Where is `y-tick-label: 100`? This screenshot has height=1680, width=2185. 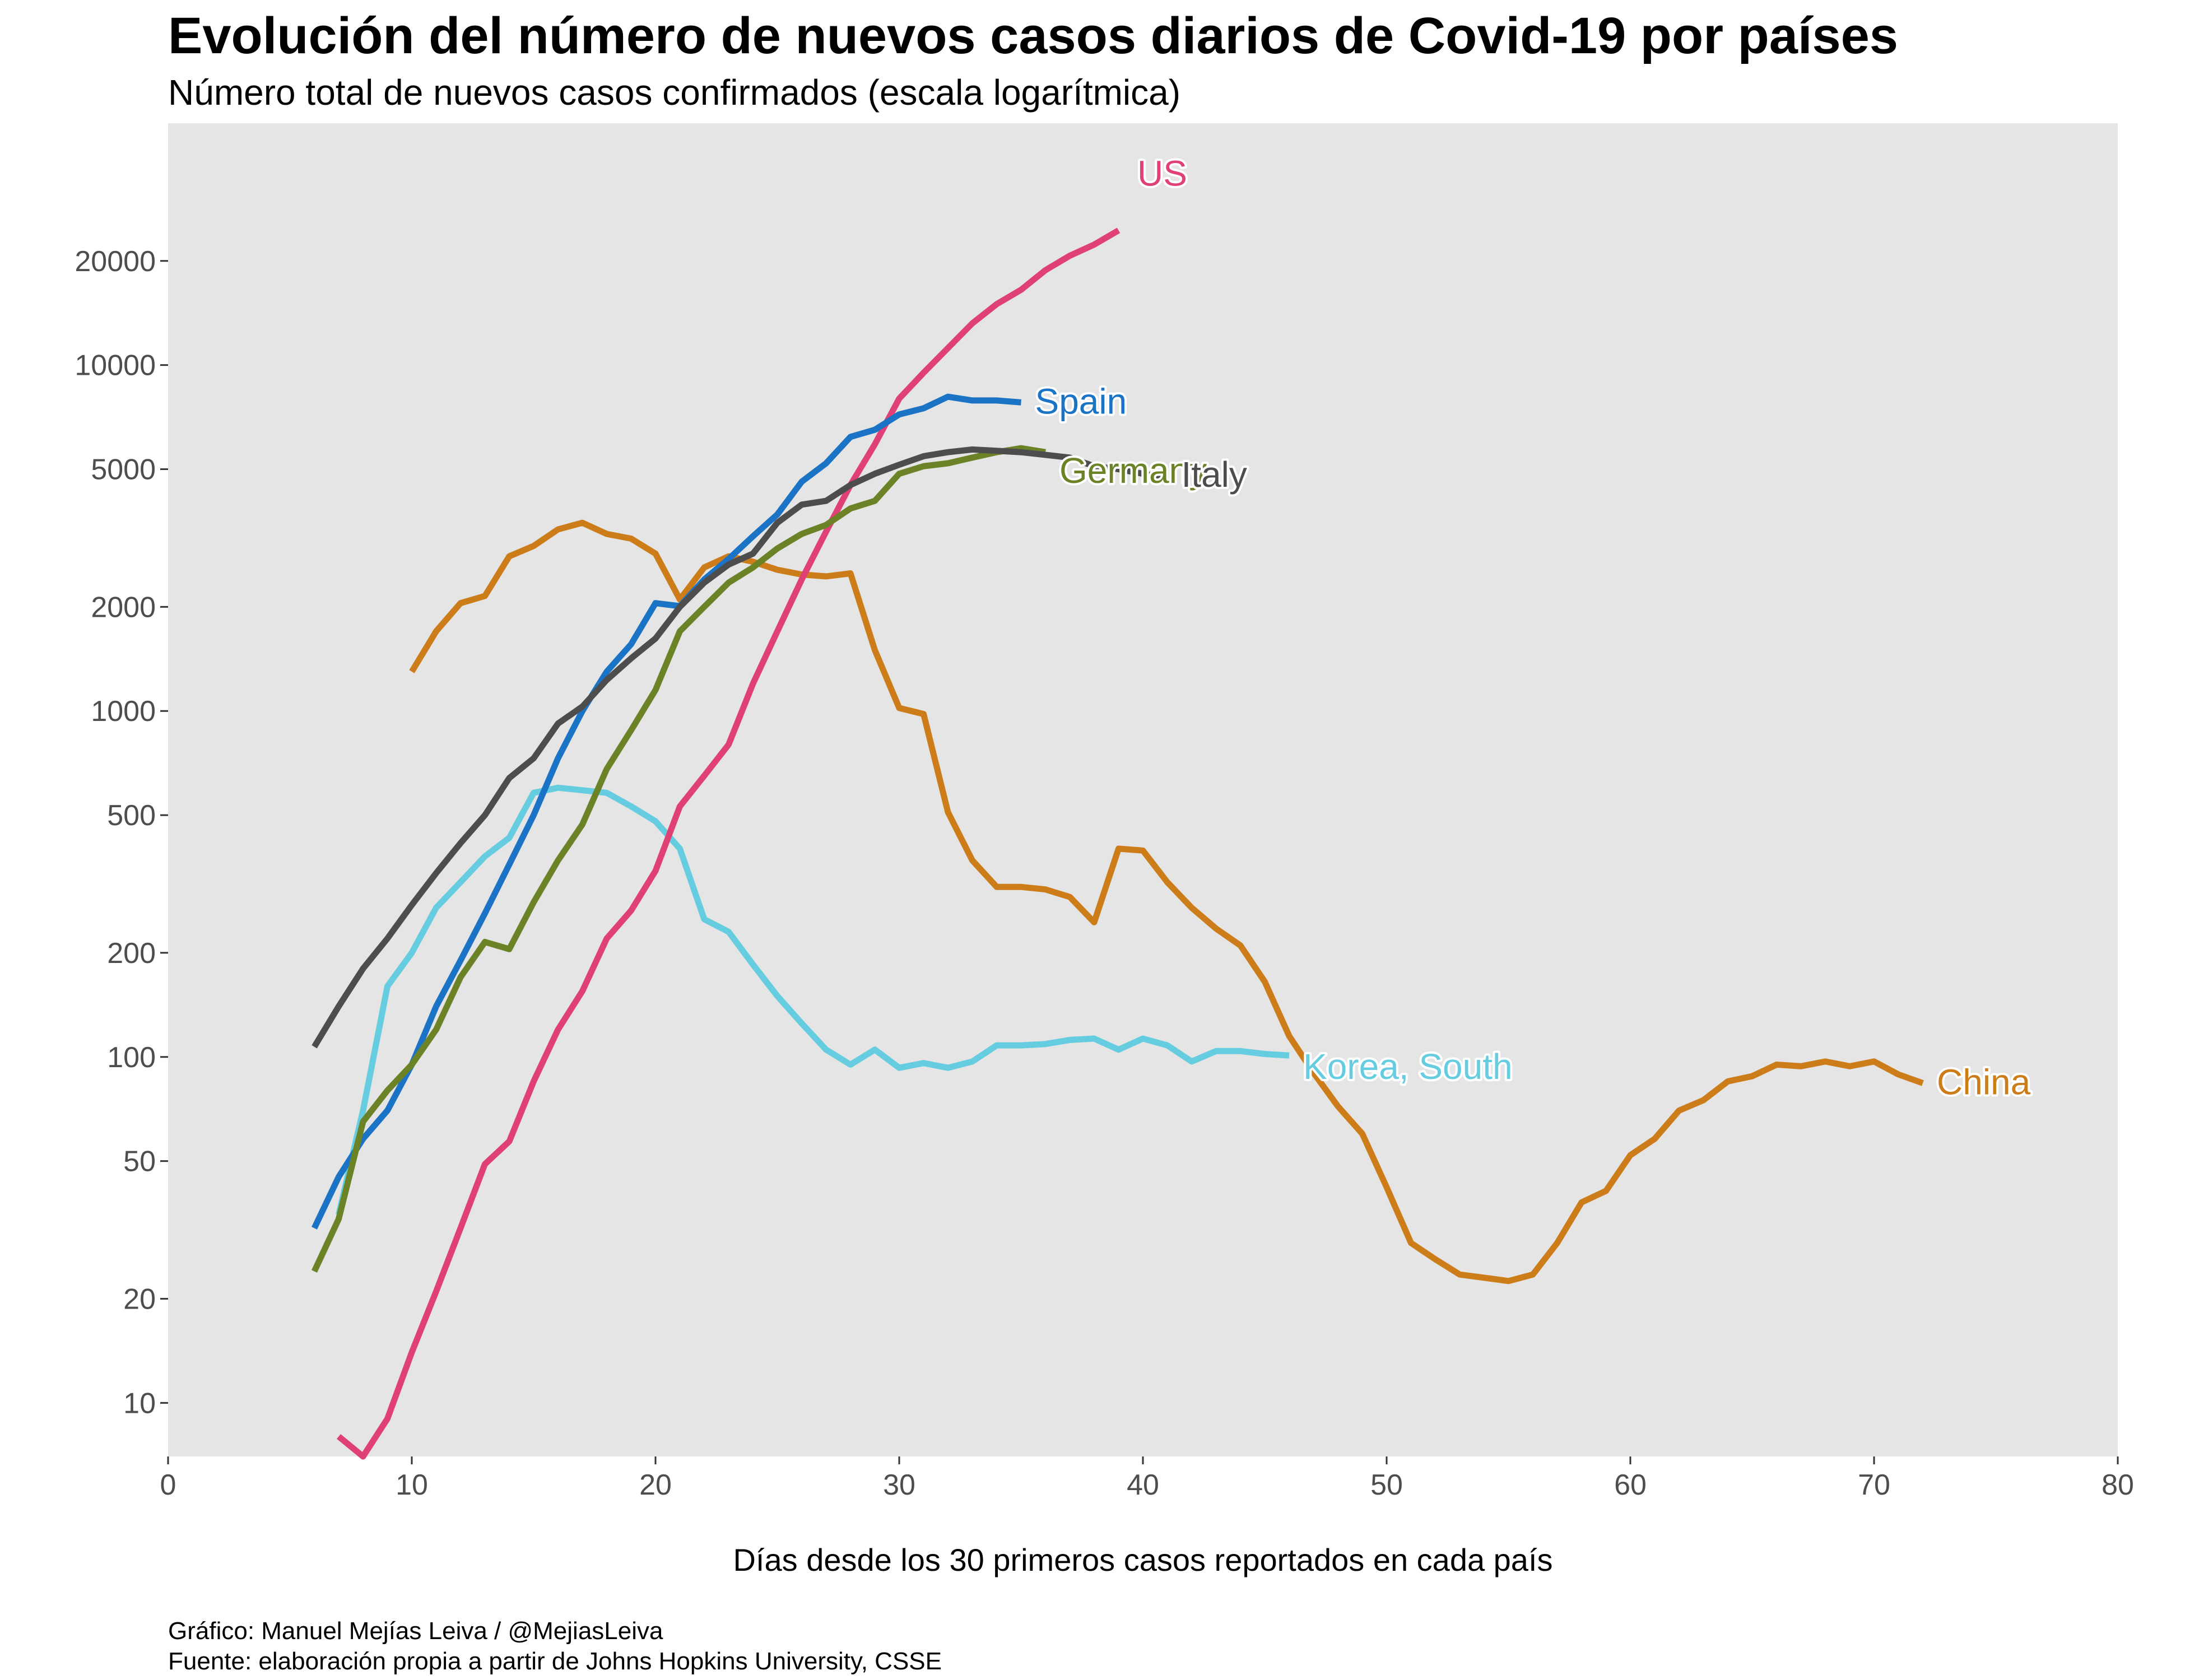 y-tick-label: 100 is located at coordinates (131, 1057).